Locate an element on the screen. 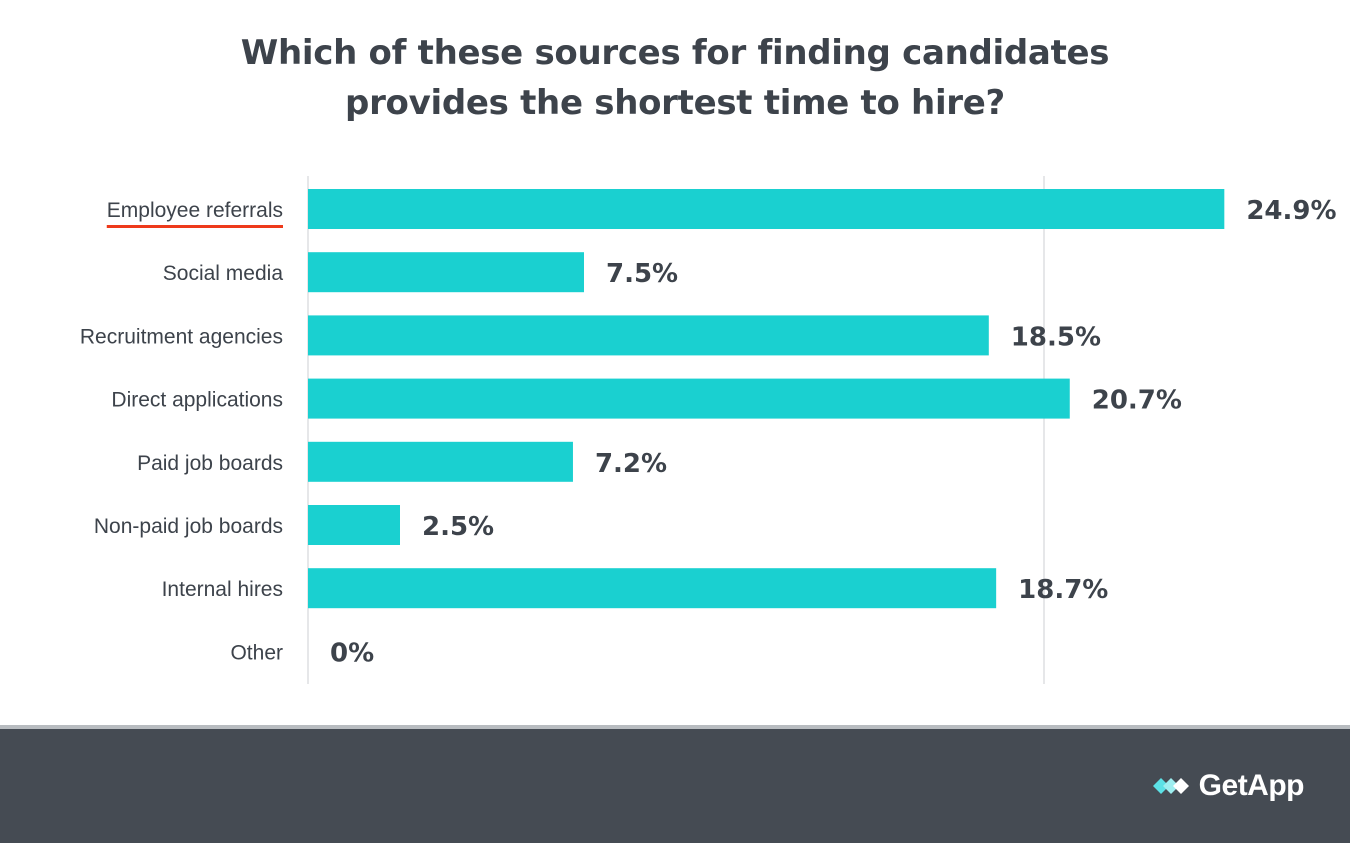 The image size is (1350, 843). category-label: Internal hires is located at coordinates (222, 589).